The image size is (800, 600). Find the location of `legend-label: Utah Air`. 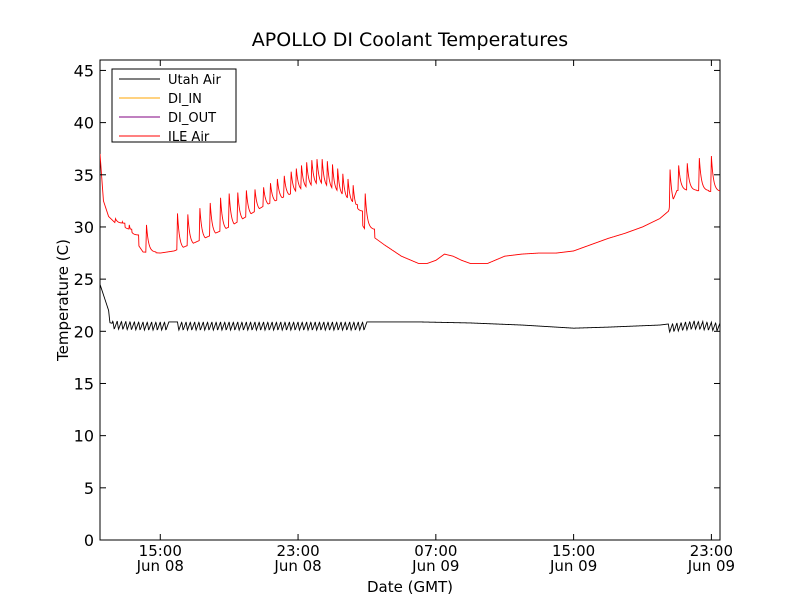

legend-label: Utah Air is located at coordinates (194, 80).